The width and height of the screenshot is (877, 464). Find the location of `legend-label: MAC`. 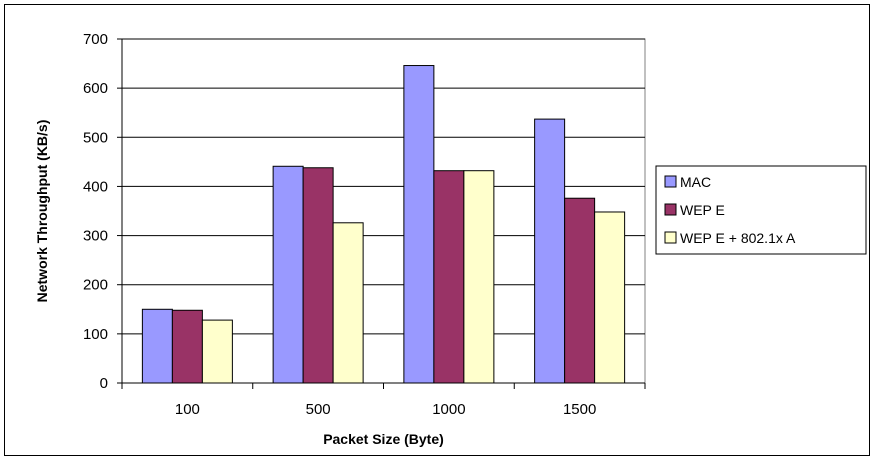

legend-label: MAC is located at coordinates (695, 182).